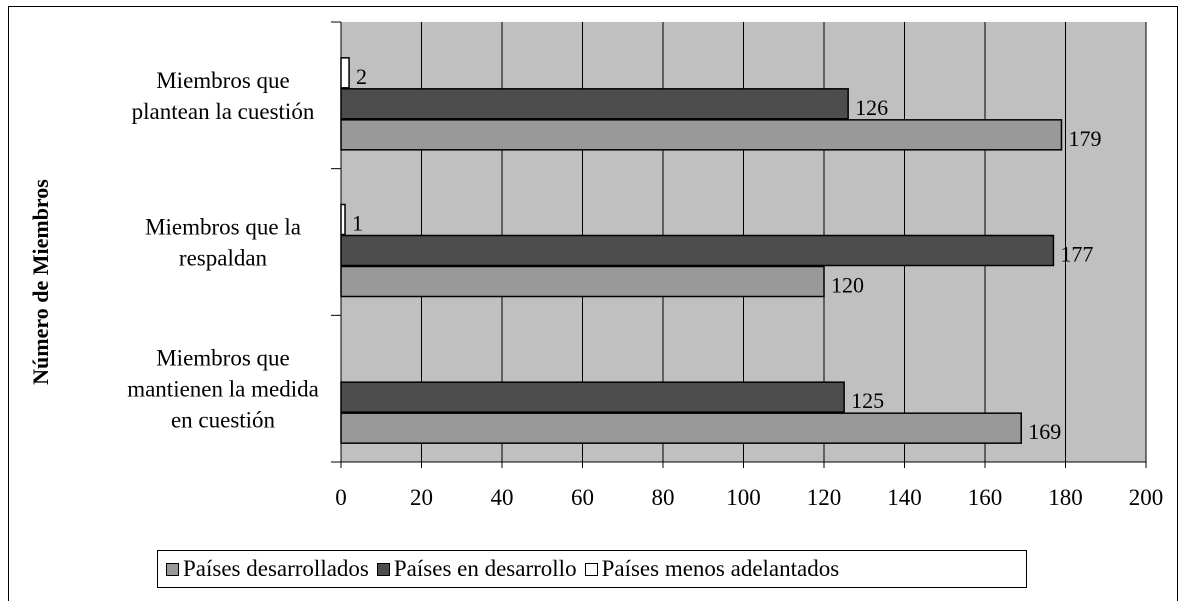 This screenshot has height=601, width=1186. I want to click on category-label: respaldan, so click(223, 258).